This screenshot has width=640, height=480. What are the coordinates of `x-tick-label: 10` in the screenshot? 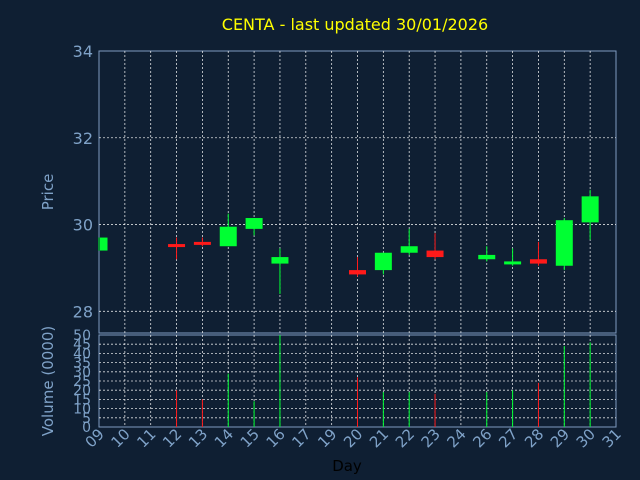 It's located at (120, 438).